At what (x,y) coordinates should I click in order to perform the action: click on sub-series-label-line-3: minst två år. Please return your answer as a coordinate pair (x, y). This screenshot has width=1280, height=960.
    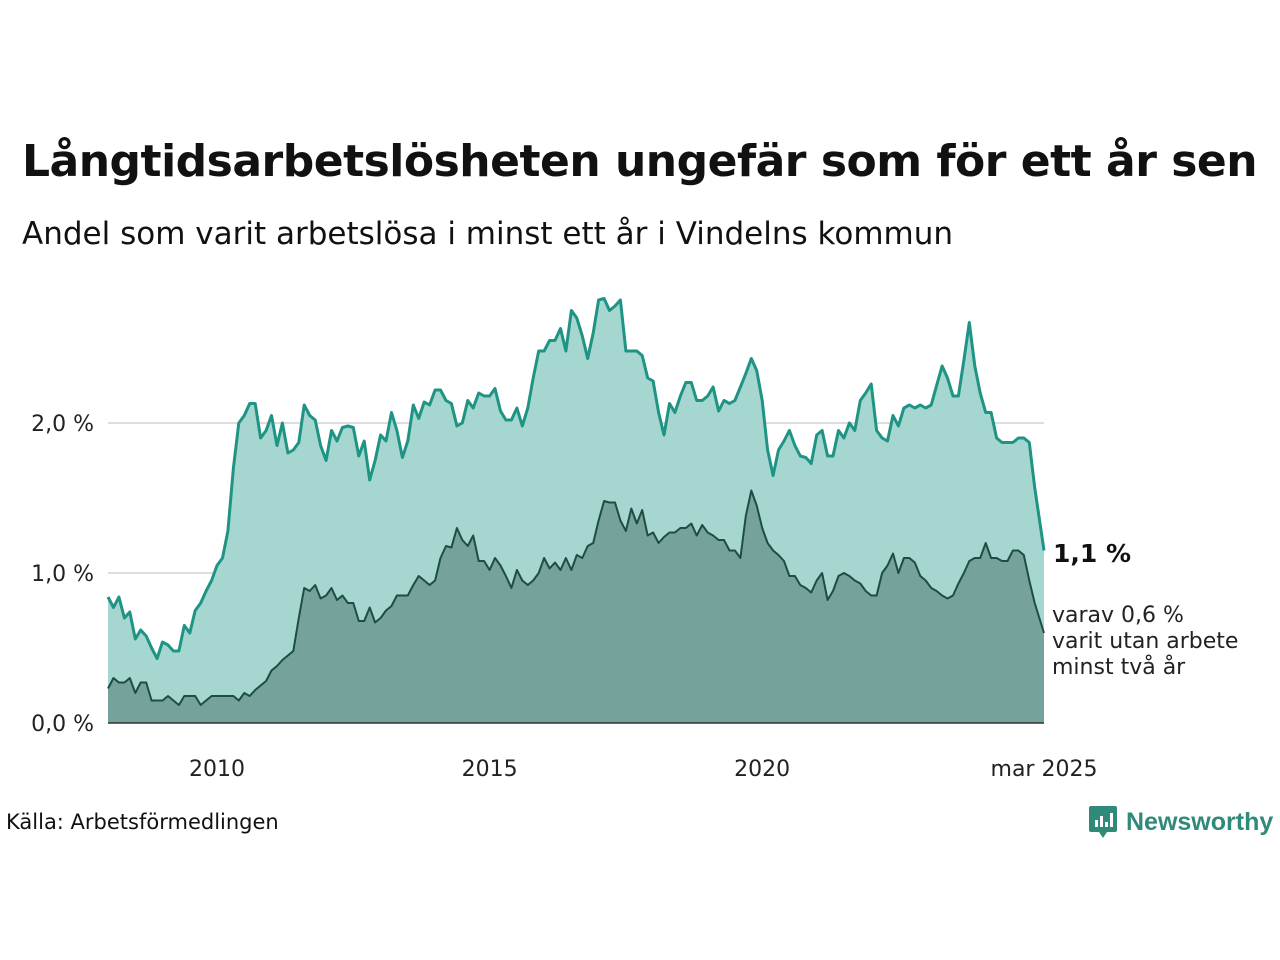
    Looking at the image, I should click on (1119, 667).